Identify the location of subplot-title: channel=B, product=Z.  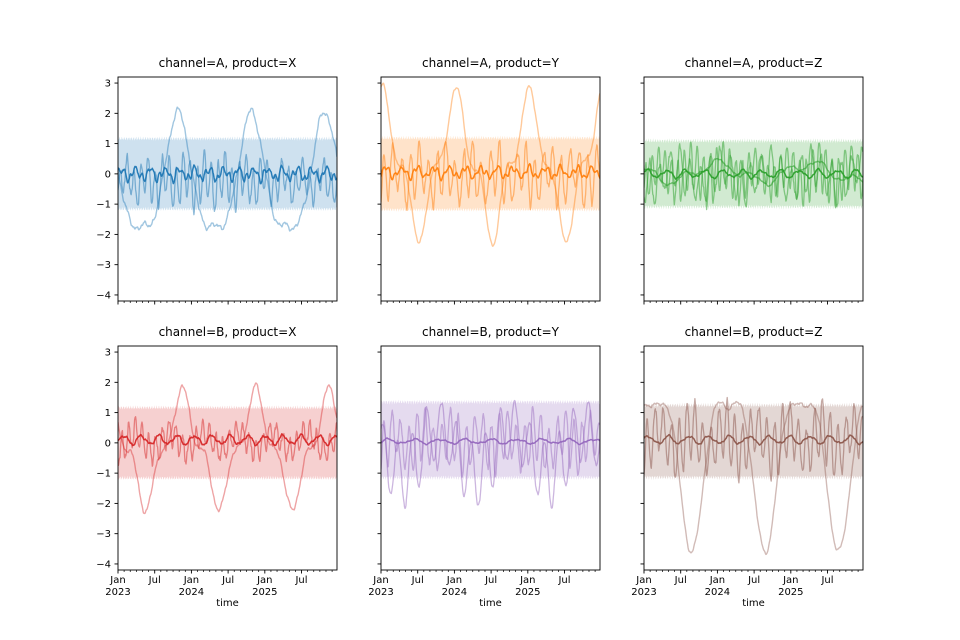
(753, 332).